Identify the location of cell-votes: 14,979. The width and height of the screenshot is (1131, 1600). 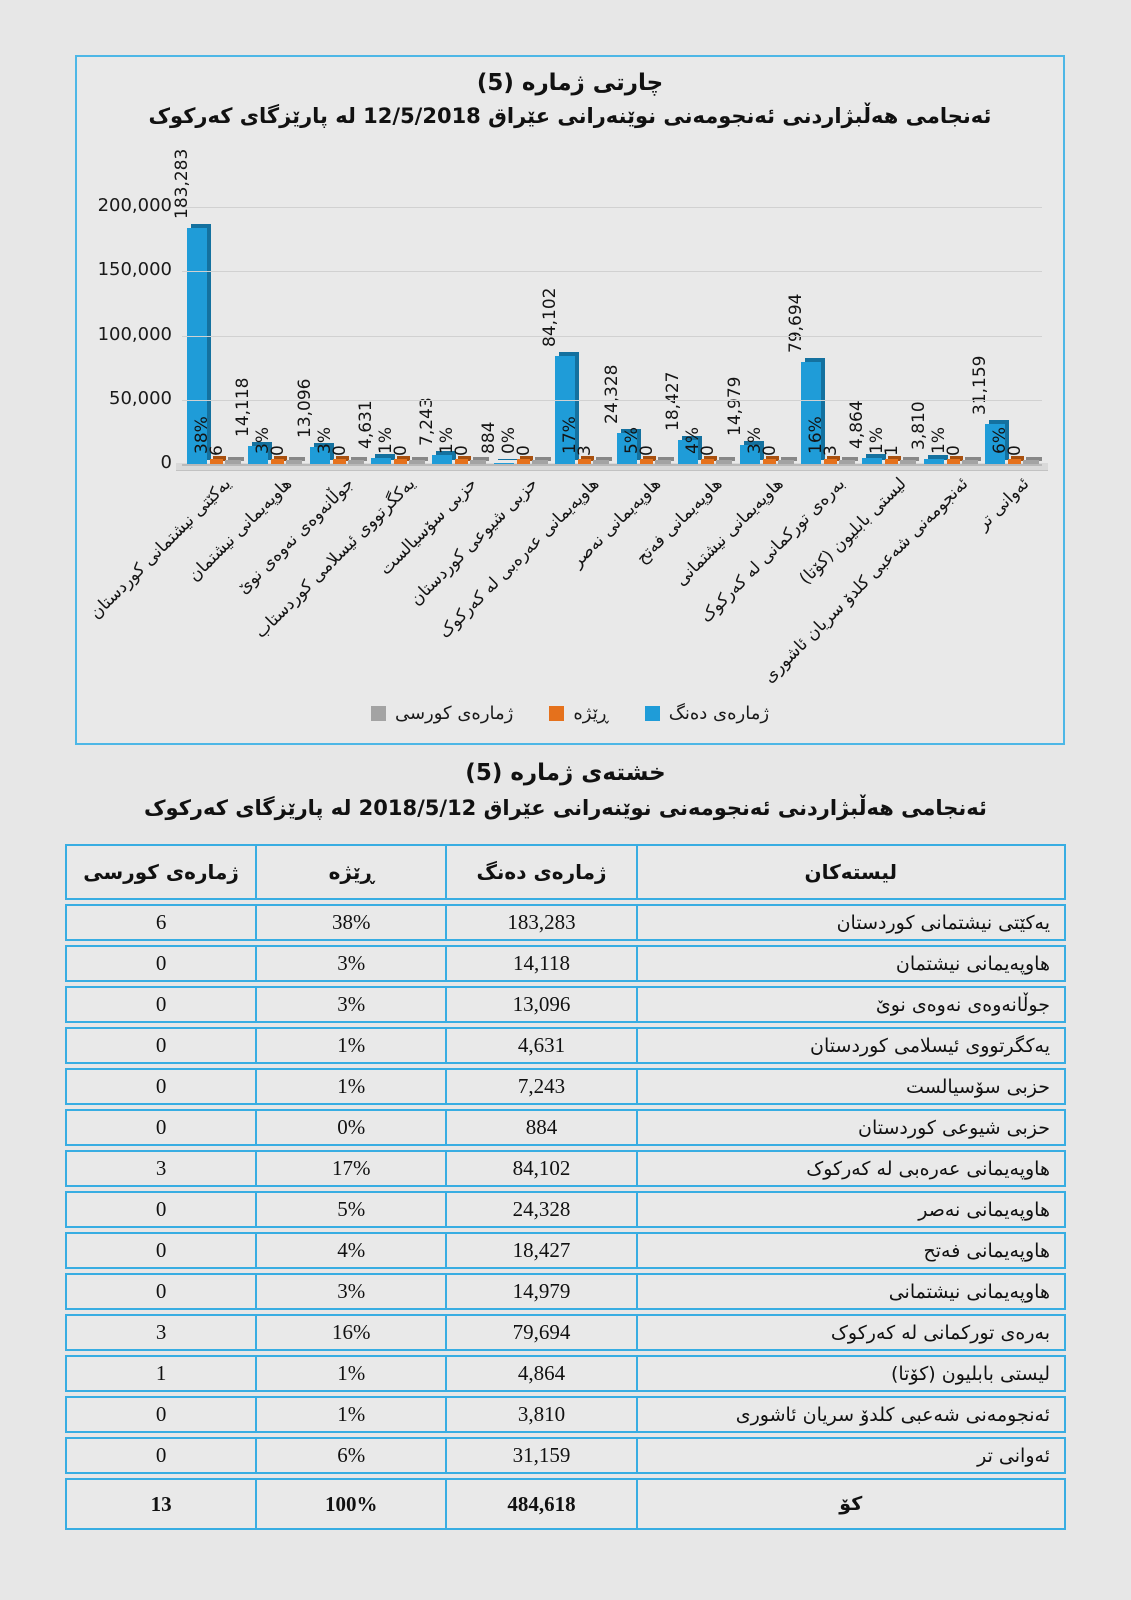
(540, 1291).